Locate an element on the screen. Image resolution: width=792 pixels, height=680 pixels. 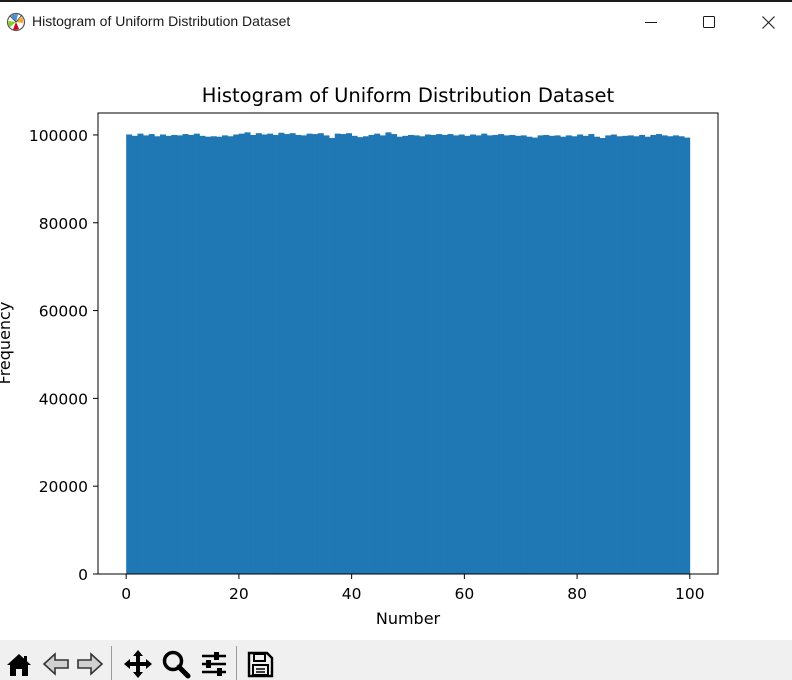
configure-subplots-button is located at coordinates (214, 664).